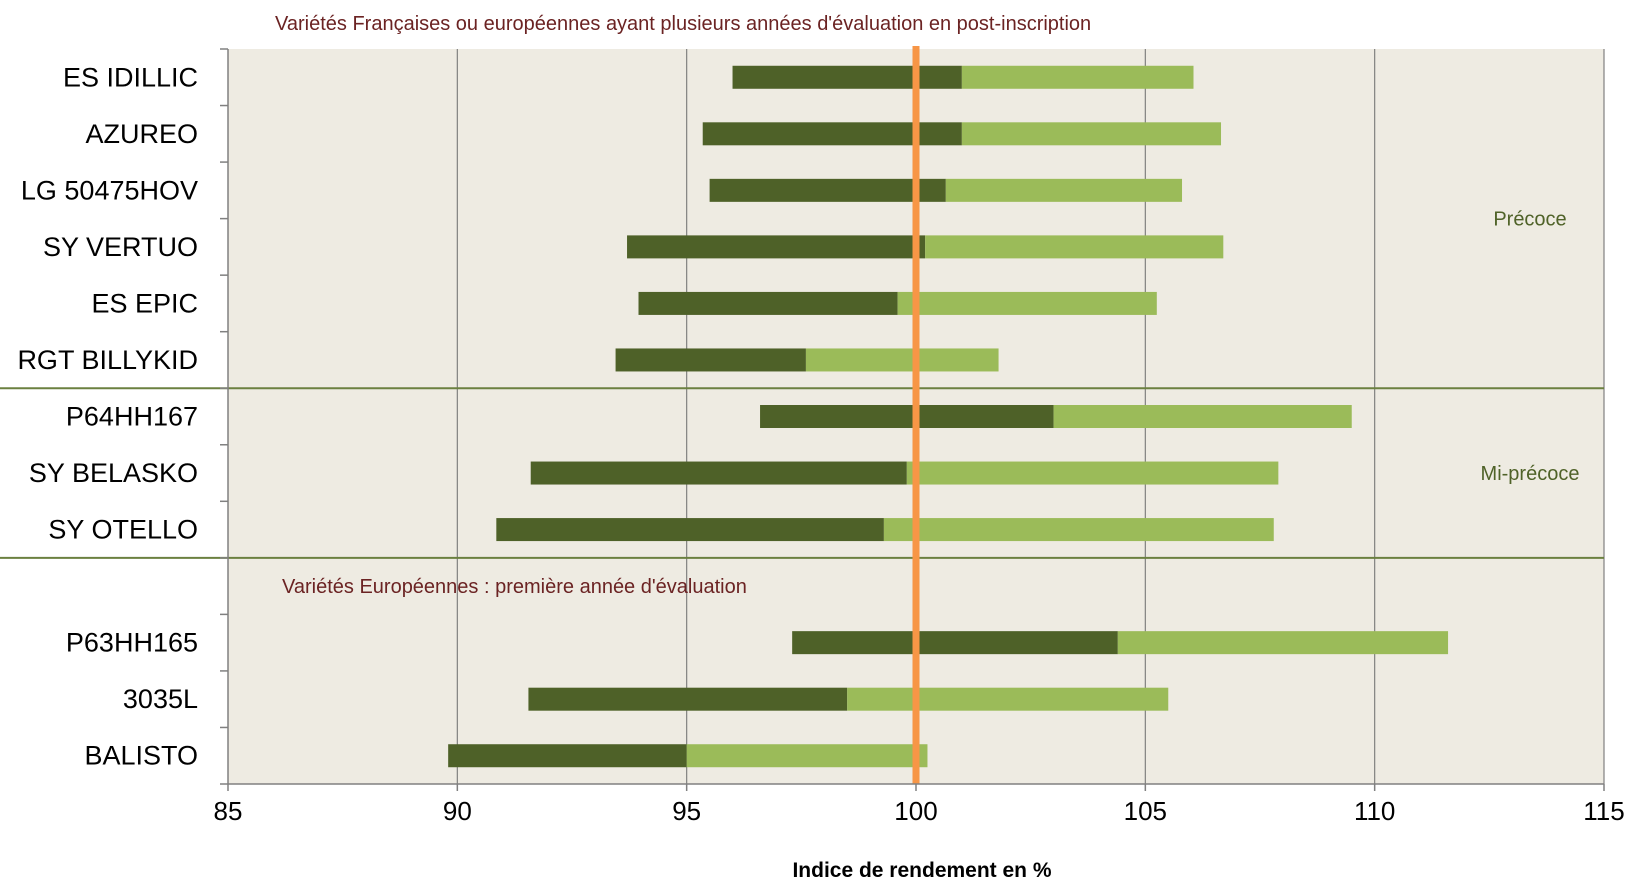 This screenshot has height=878, width=1628. I want to click on bar-series1-row6, so click(907, 416).